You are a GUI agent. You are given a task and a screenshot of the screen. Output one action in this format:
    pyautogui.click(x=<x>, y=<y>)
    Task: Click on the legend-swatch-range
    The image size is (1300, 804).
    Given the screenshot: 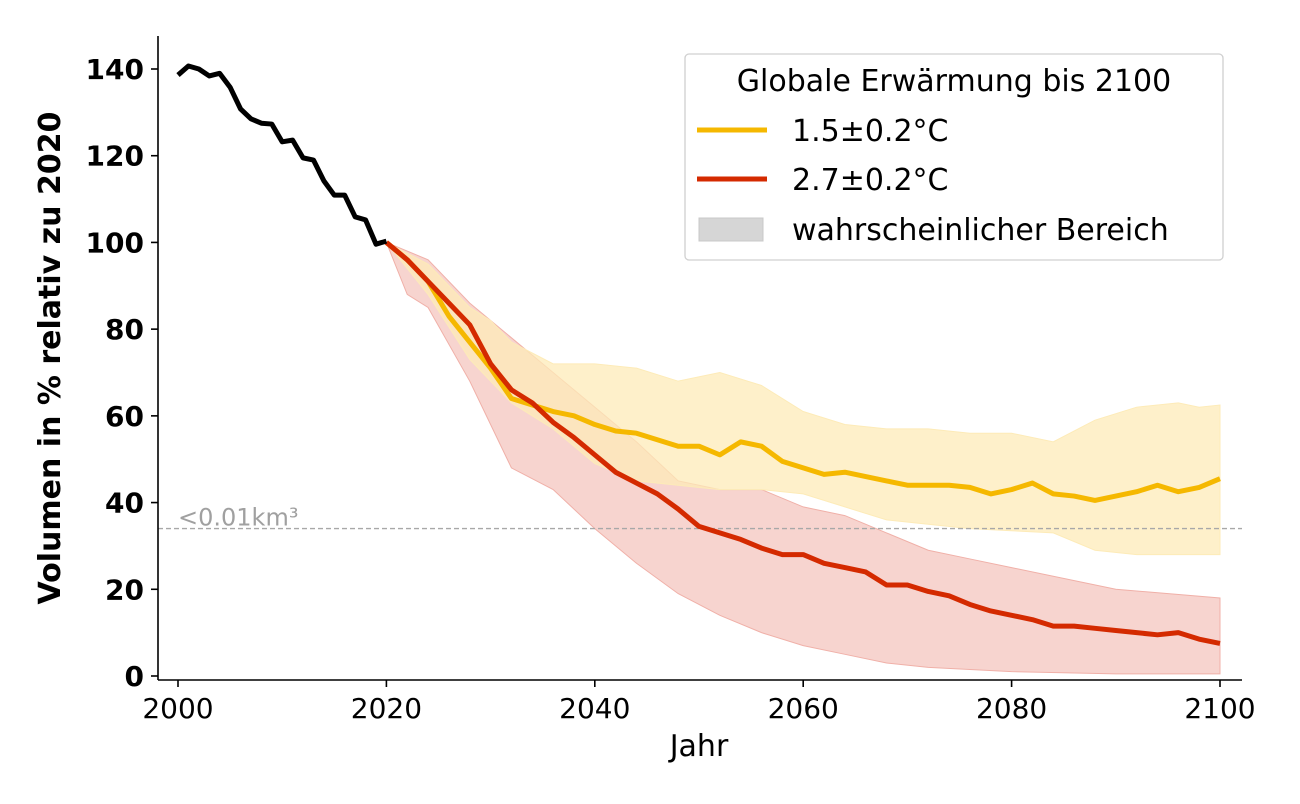 What is the action you would take?
    pyautogui.click(x=731, y=229)
    